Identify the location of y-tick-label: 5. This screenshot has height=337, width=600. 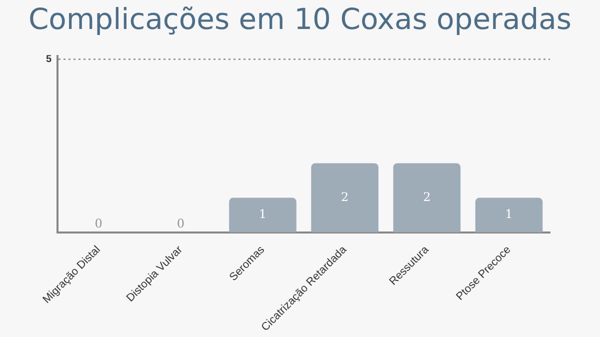
(49, 60).